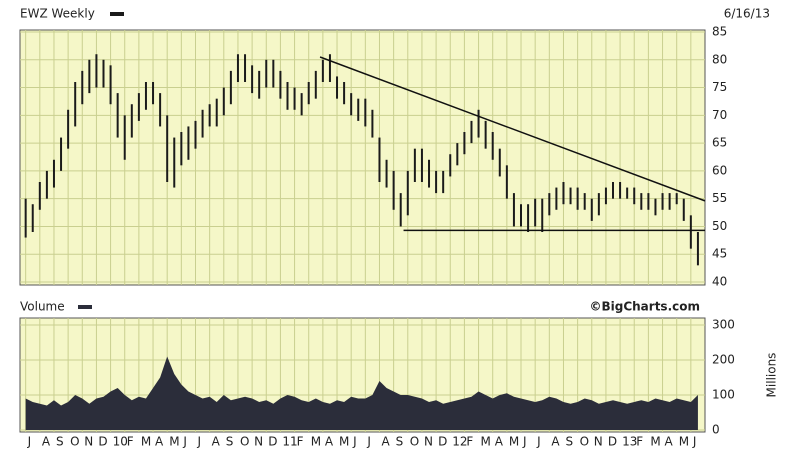 The width and height of the screenshot is (787, 456). I want to click on volume-area, so click(361, 393).